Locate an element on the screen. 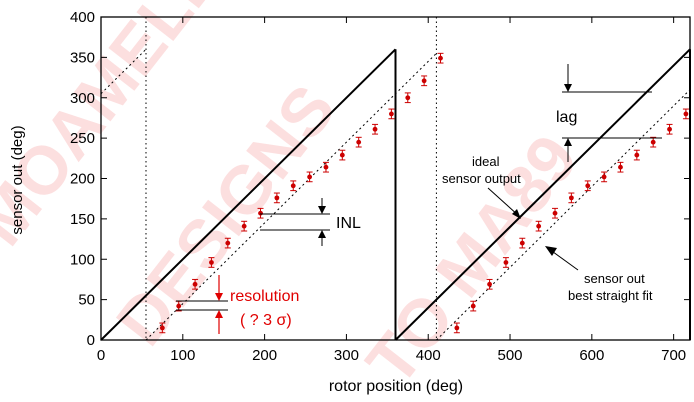 The width and height of the screenshot is (694, 402). fit-pointer-head is located at coordinates (551, 251).